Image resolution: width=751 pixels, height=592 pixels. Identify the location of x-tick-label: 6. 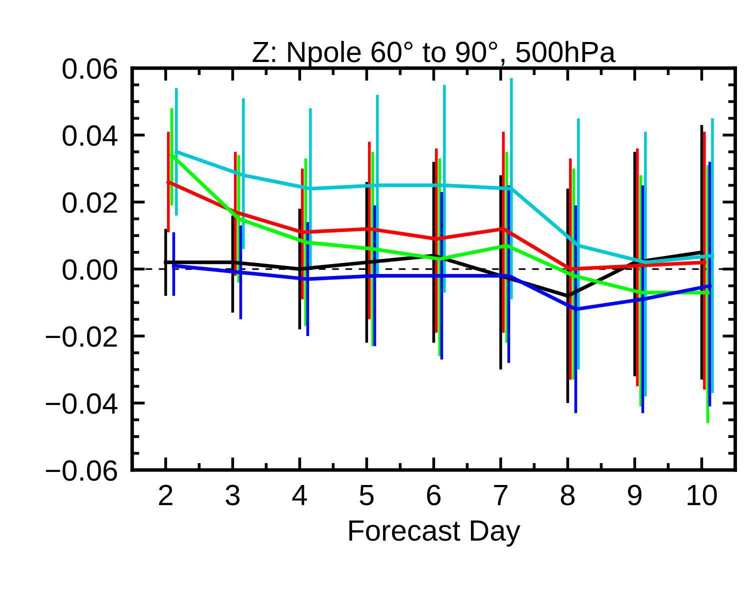
(434, 495).